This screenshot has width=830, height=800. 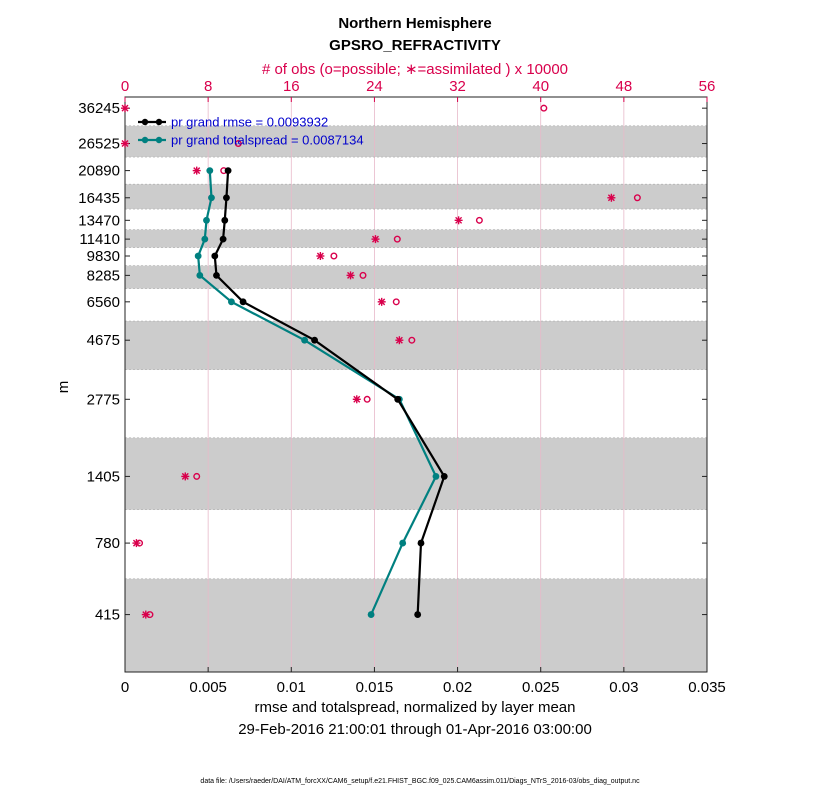 What do you see at coordinates (107, 543) in the screenshot?
I see `y-tick-label: 780` at bounding box center [107, 543].